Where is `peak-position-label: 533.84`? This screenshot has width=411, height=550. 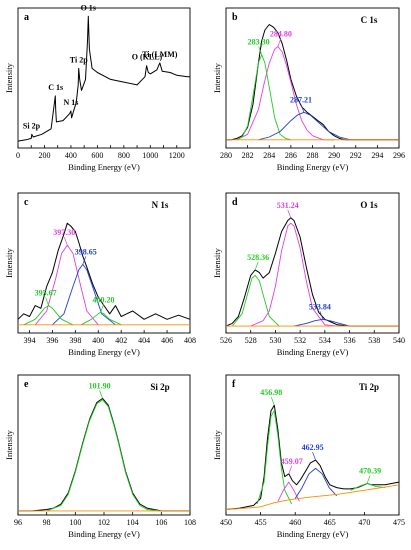
peak-position-label: 533.84 is located at coordinates (320, 306).